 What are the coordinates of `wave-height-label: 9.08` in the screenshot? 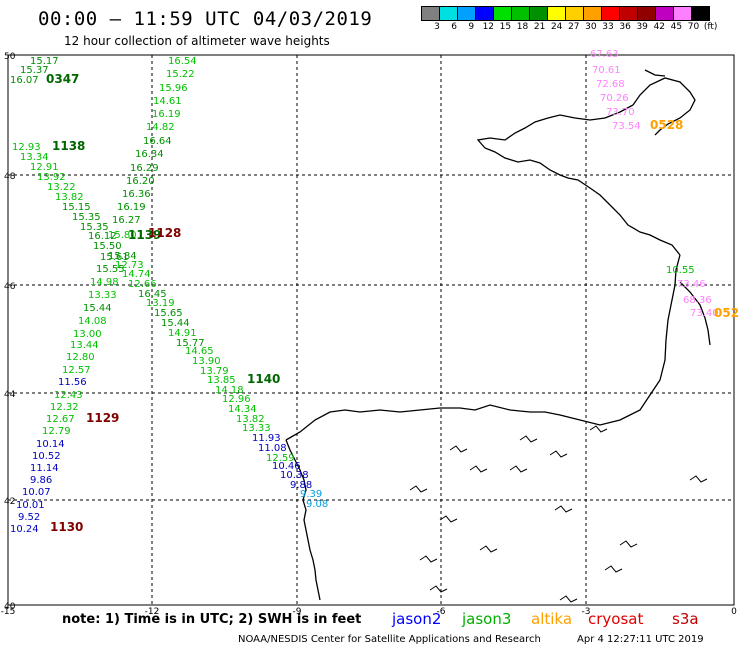 It's located at (317, 504).